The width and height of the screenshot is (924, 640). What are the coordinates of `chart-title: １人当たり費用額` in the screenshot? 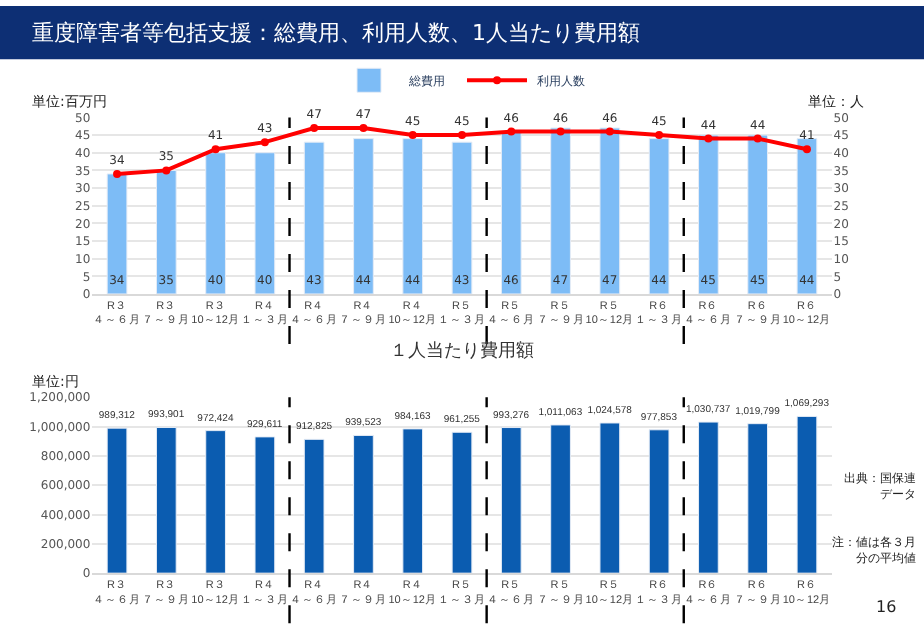 It's located at (462, 351).